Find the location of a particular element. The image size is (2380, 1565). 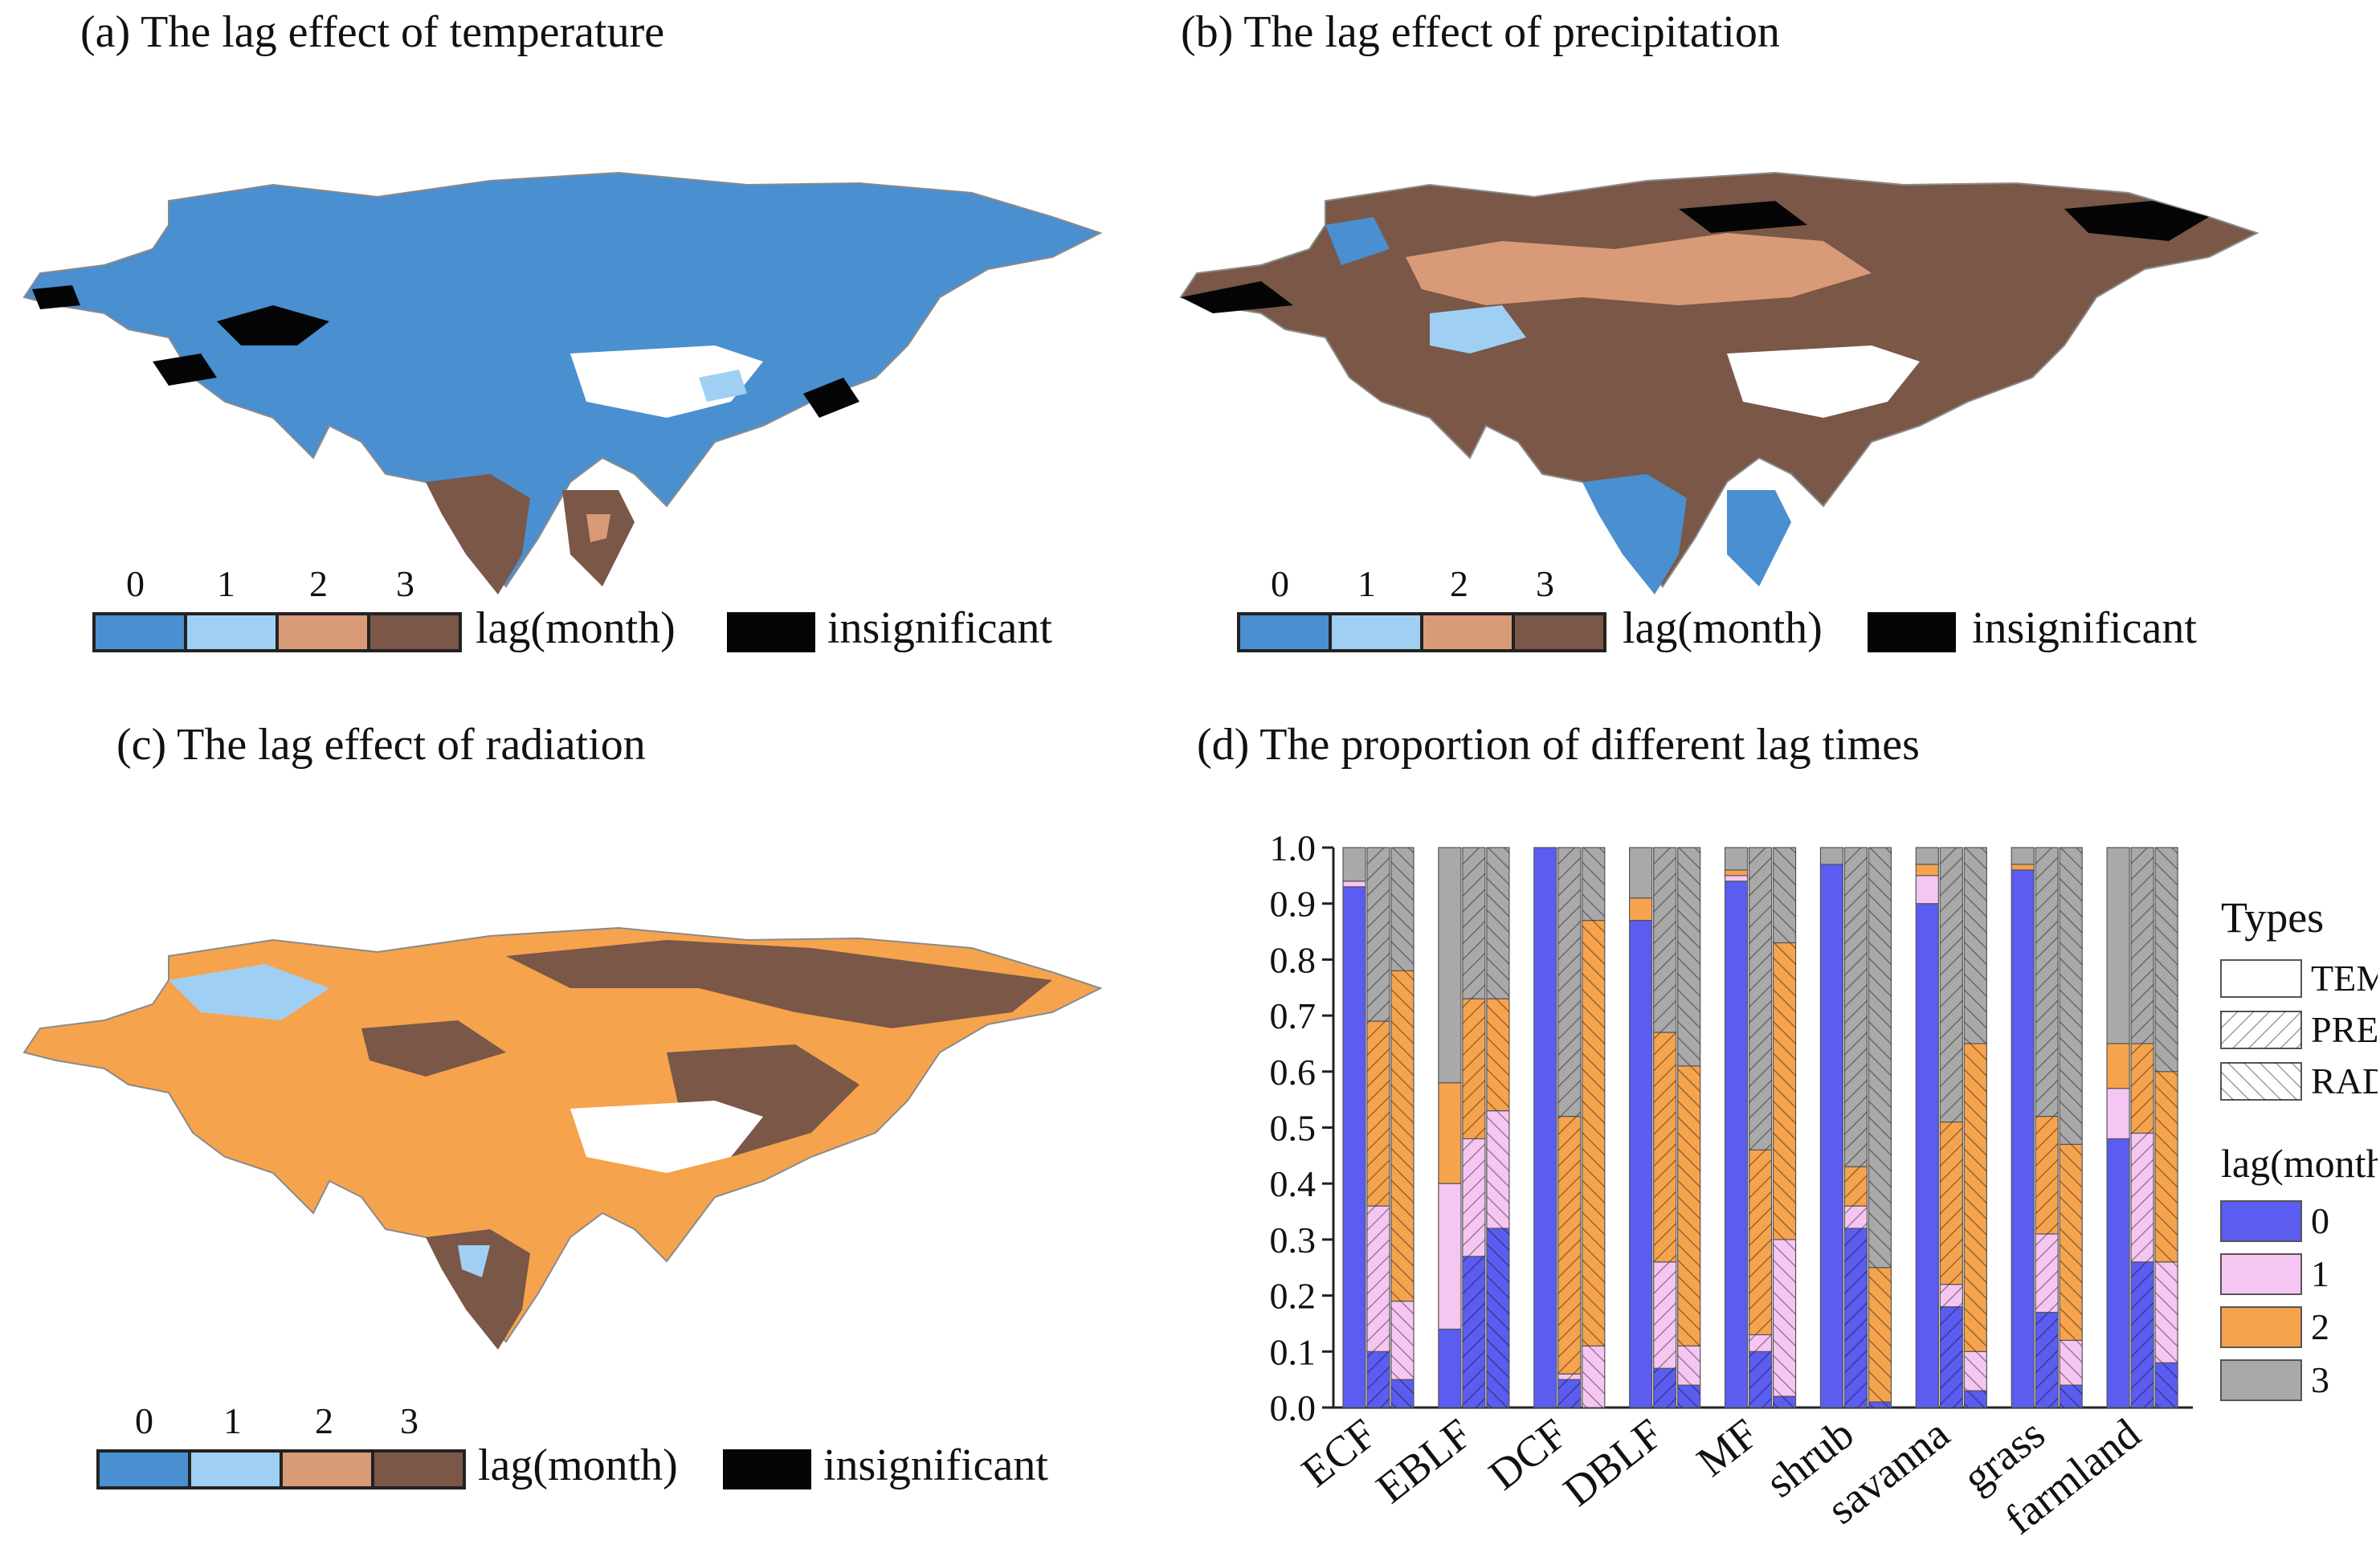

bar-hatch-farmland-PRE-lag3 is located at coordinates (2142, 946).